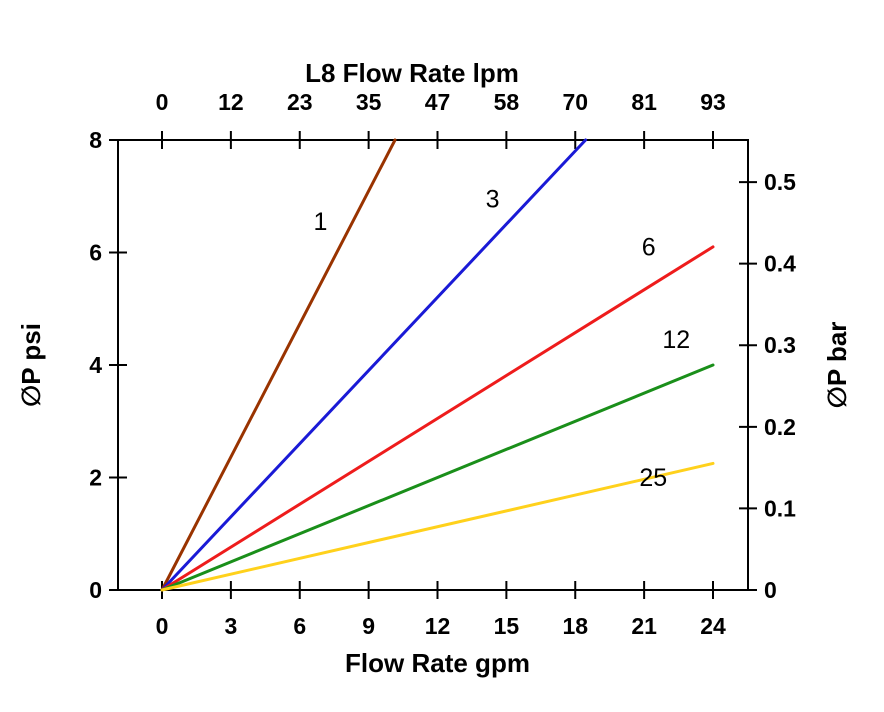 This screenshot has width=884, height=712. I want to click on top-axis-title: L8 Flow Rate lpm, so click(412, 73).